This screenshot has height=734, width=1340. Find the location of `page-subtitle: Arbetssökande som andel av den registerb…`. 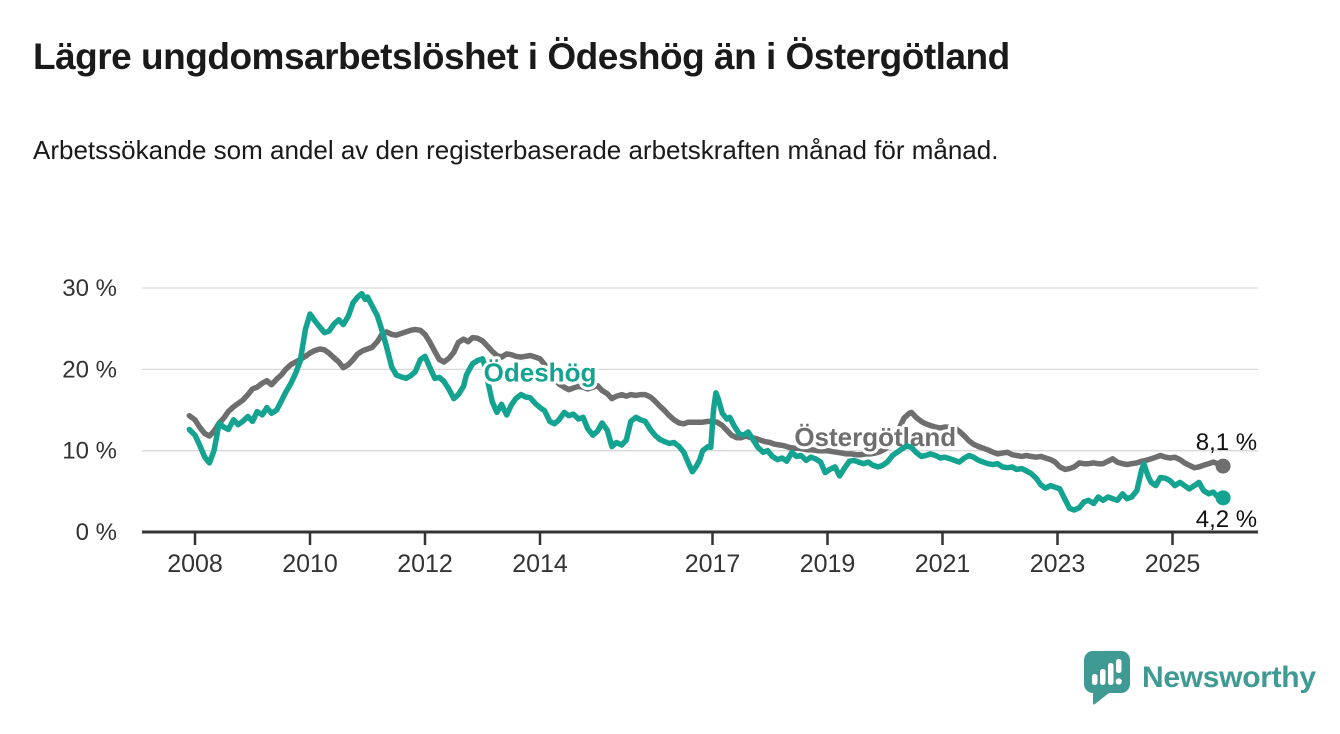

page-subtitle: Arbetssökande som andel av den registerb… is located at coordinates (516, 150).